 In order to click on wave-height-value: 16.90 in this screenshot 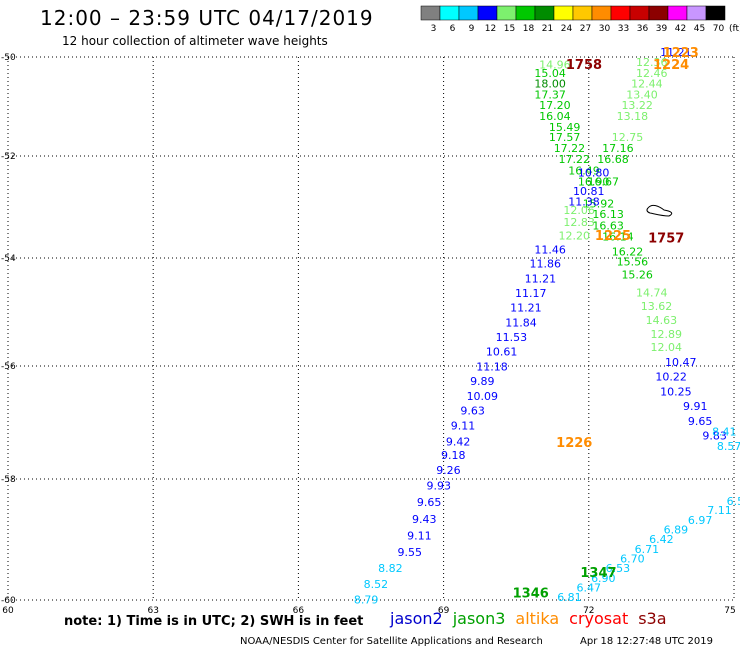, I will do `click(594, 182)`.